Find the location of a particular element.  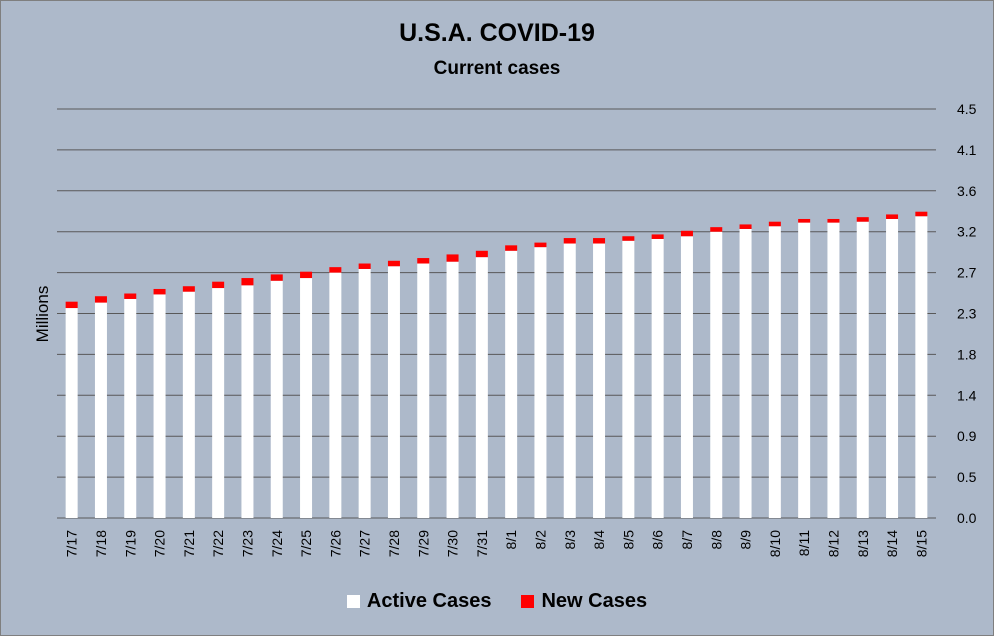

bar-active-7/25 is located at coordinates (306, 398).